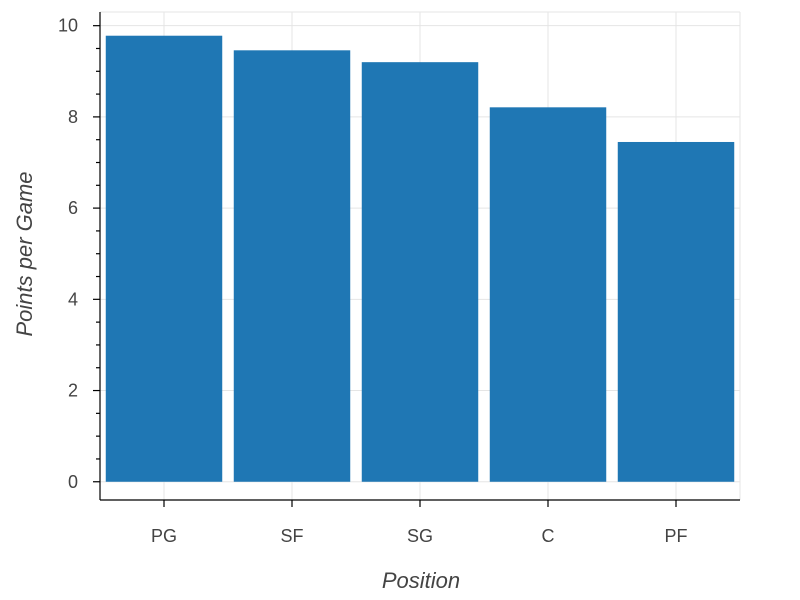 This screenshot has width=800, height=600. What do you see at coordinates (73, 117) in the screenshot?
I see `y-tick-label: 8` at bounding box center [73, 117].